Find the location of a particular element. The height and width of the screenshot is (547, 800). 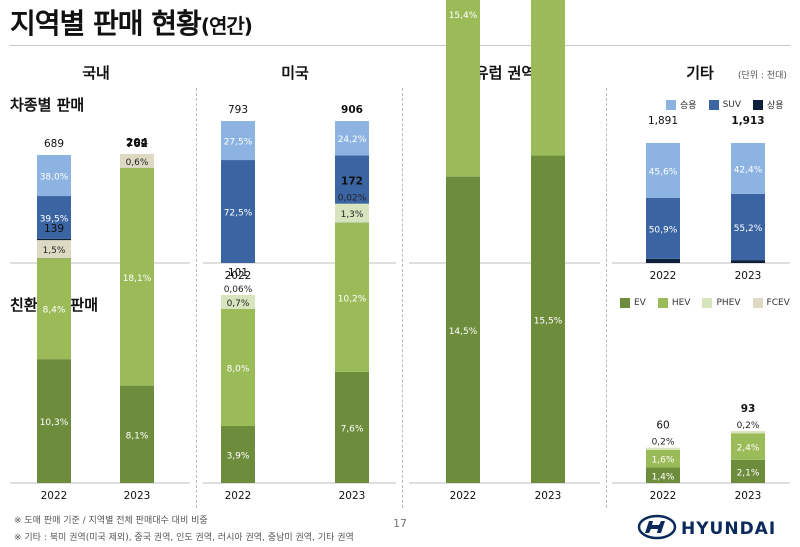

bar-total-label: 762 is located at coordinates (137, 144).